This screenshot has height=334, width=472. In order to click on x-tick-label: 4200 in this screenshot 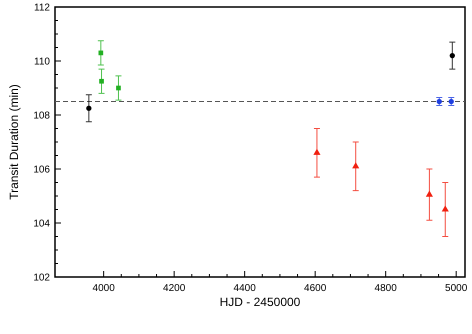, I will do `click(174, 288)`.